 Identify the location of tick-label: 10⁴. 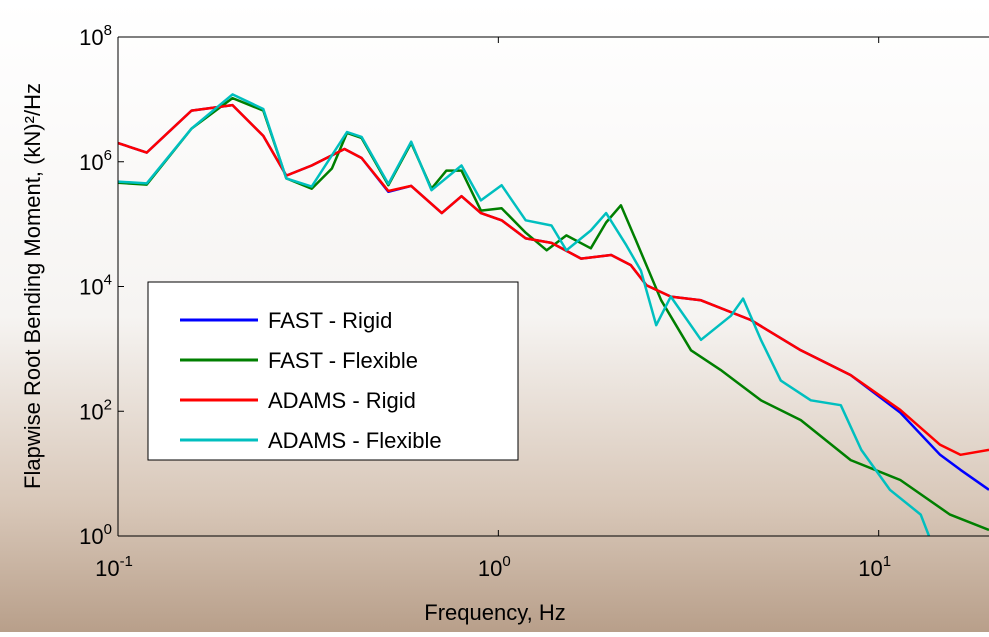
(95, 286).